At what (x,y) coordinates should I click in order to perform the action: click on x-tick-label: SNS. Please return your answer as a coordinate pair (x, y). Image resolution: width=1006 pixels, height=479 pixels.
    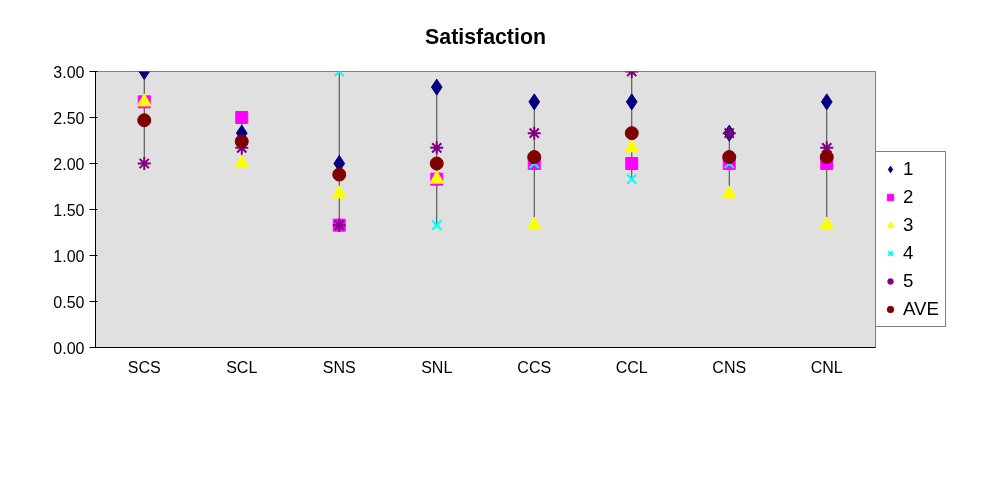
    Looking at the image, I should click on (339, 367).